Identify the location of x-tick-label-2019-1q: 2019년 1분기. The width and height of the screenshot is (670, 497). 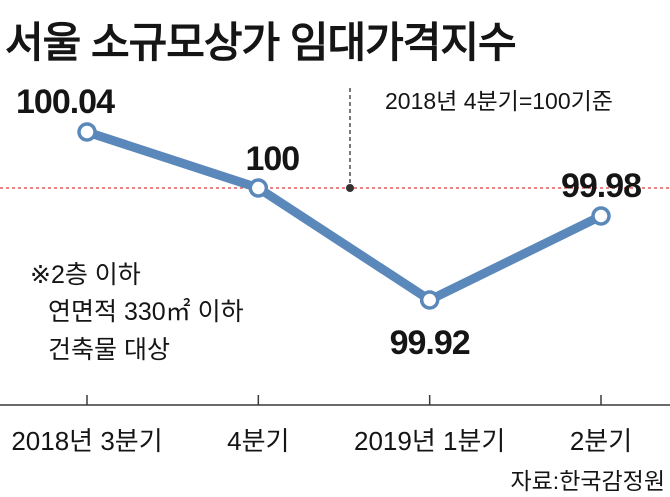
(429, 441).